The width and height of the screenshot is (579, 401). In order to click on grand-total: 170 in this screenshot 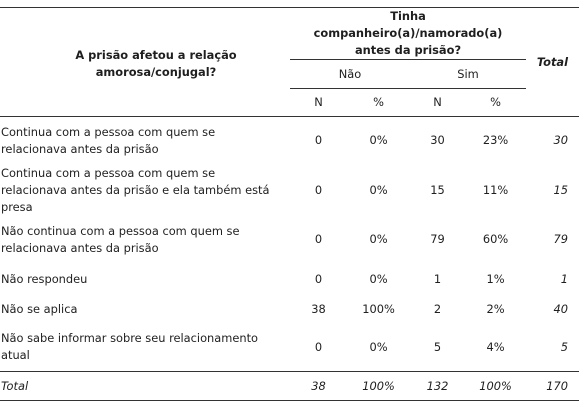, I will do `click(552, 386)`.